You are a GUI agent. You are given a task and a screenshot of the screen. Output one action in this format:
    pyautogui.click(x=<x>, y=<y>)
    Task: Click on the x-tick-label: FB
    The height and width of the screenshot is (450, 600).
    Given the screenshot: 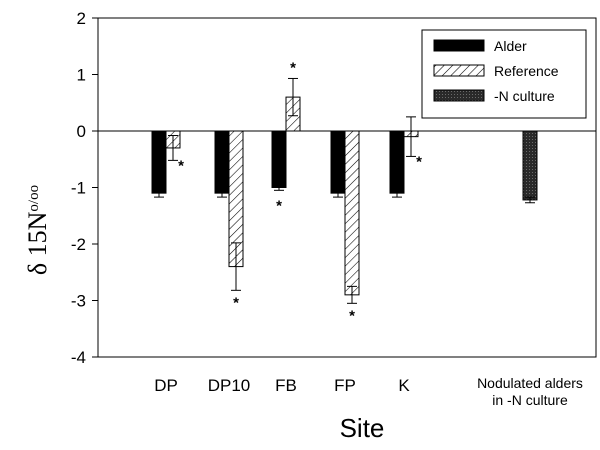 What is the action you would take?
    pyautogui.click(x=286, y=385)
    